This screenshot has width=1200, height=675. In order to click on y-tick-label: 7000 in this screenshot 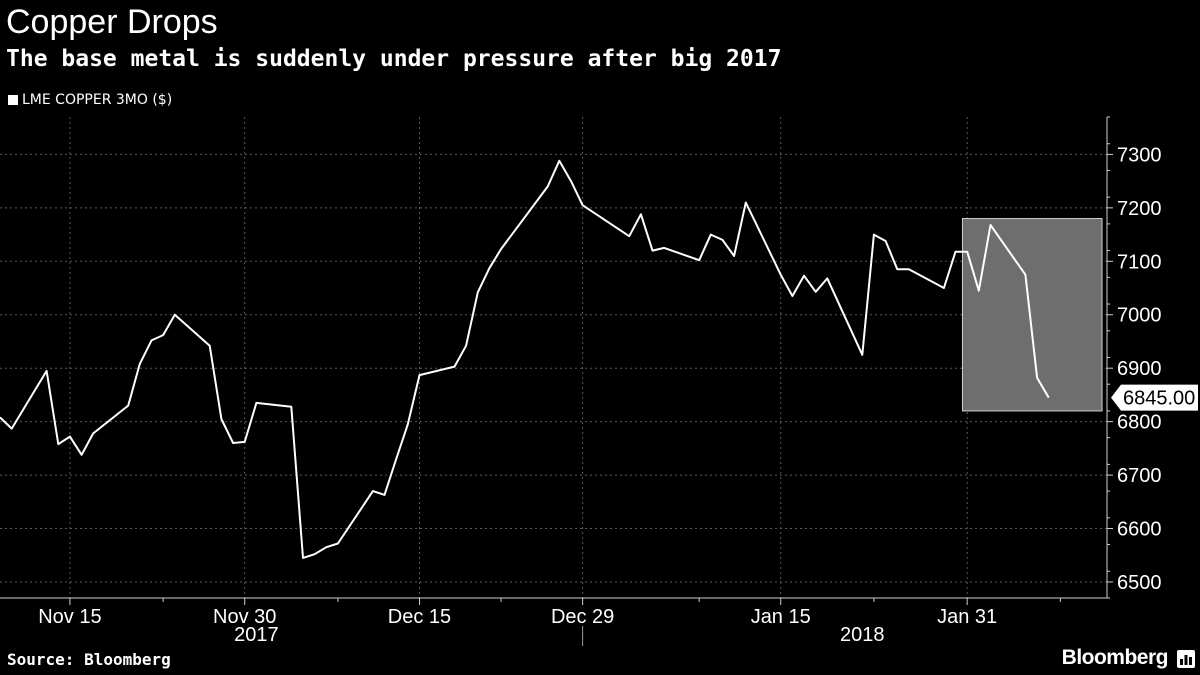, I will do `click(1139, 316)`.